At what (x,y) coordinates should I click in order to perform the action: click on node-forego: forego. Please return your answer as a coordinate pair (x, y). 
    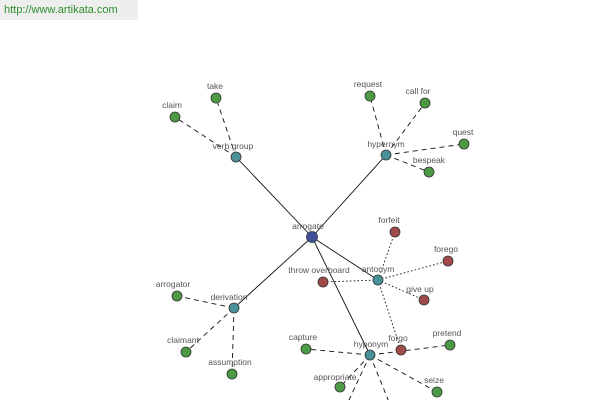
    Looking at the image, I should click on (446, 255).